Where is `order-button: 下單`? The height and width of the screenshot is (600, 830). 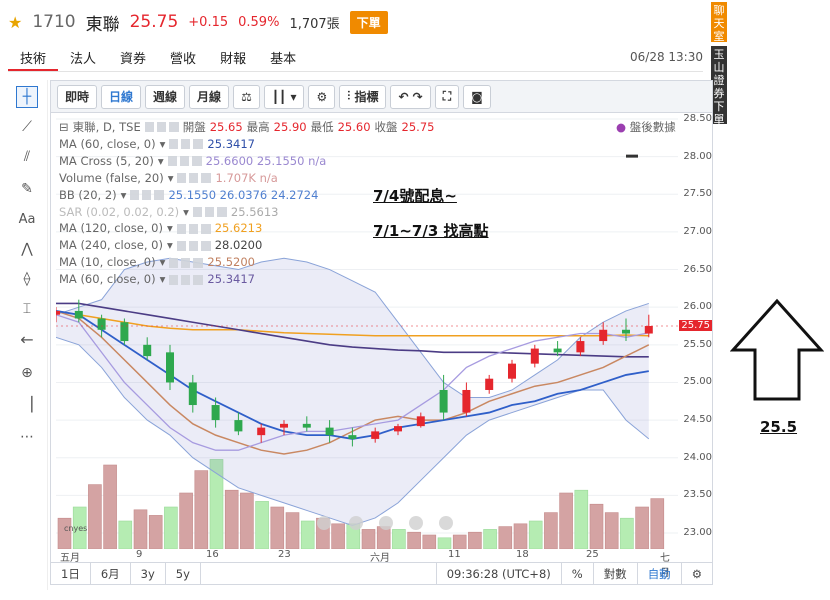 order-button: 下單 is located at coordinates (368, 22).